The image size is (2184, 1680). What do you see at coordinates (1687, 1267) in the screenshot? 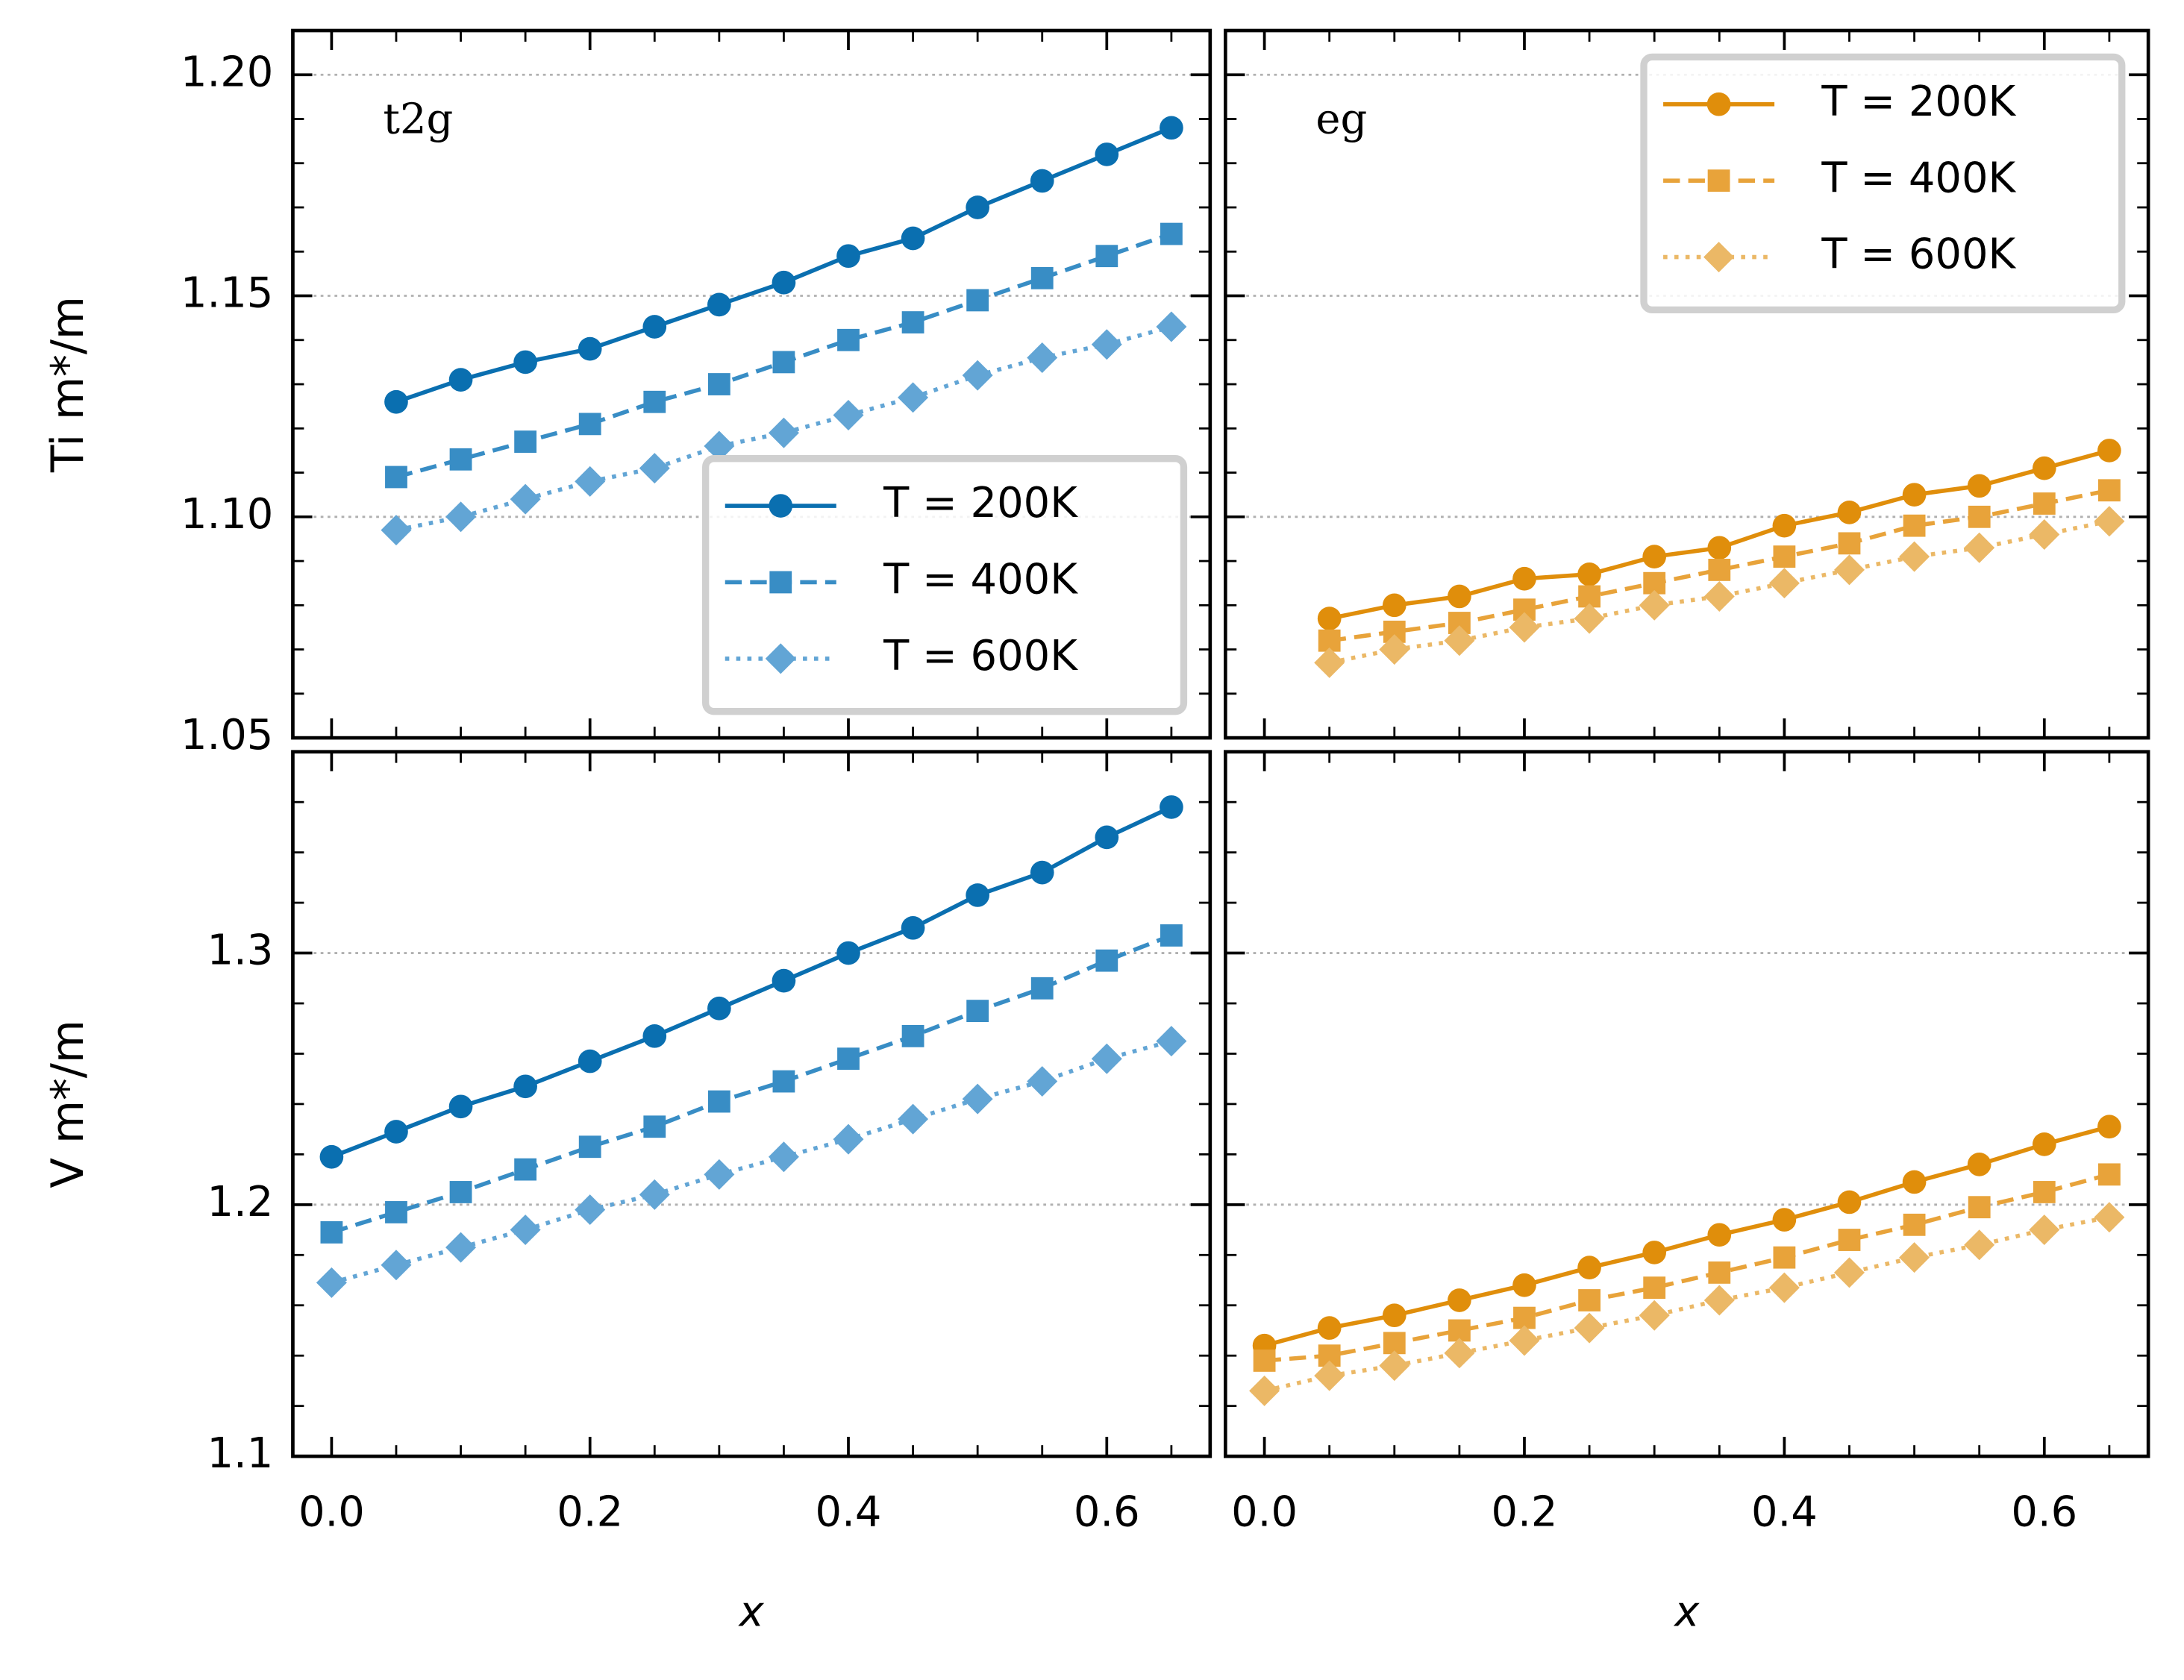
I see `series-line` at bounding box center [1687, 1267].